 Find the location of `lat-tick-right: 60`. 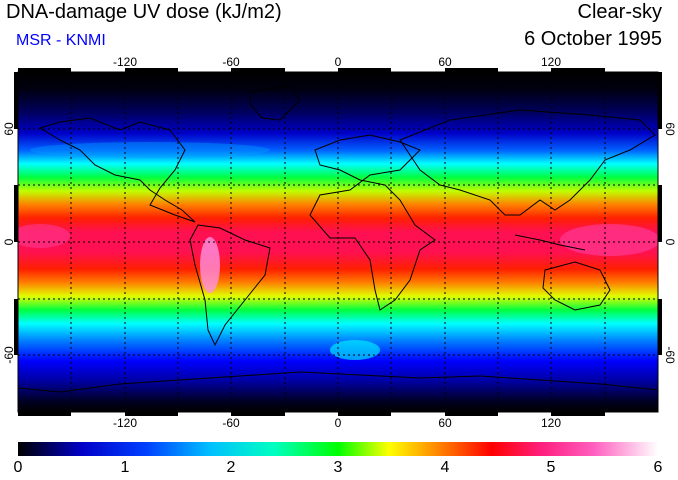

lat-tick-right: 60 is located at coordinates (670, 129).